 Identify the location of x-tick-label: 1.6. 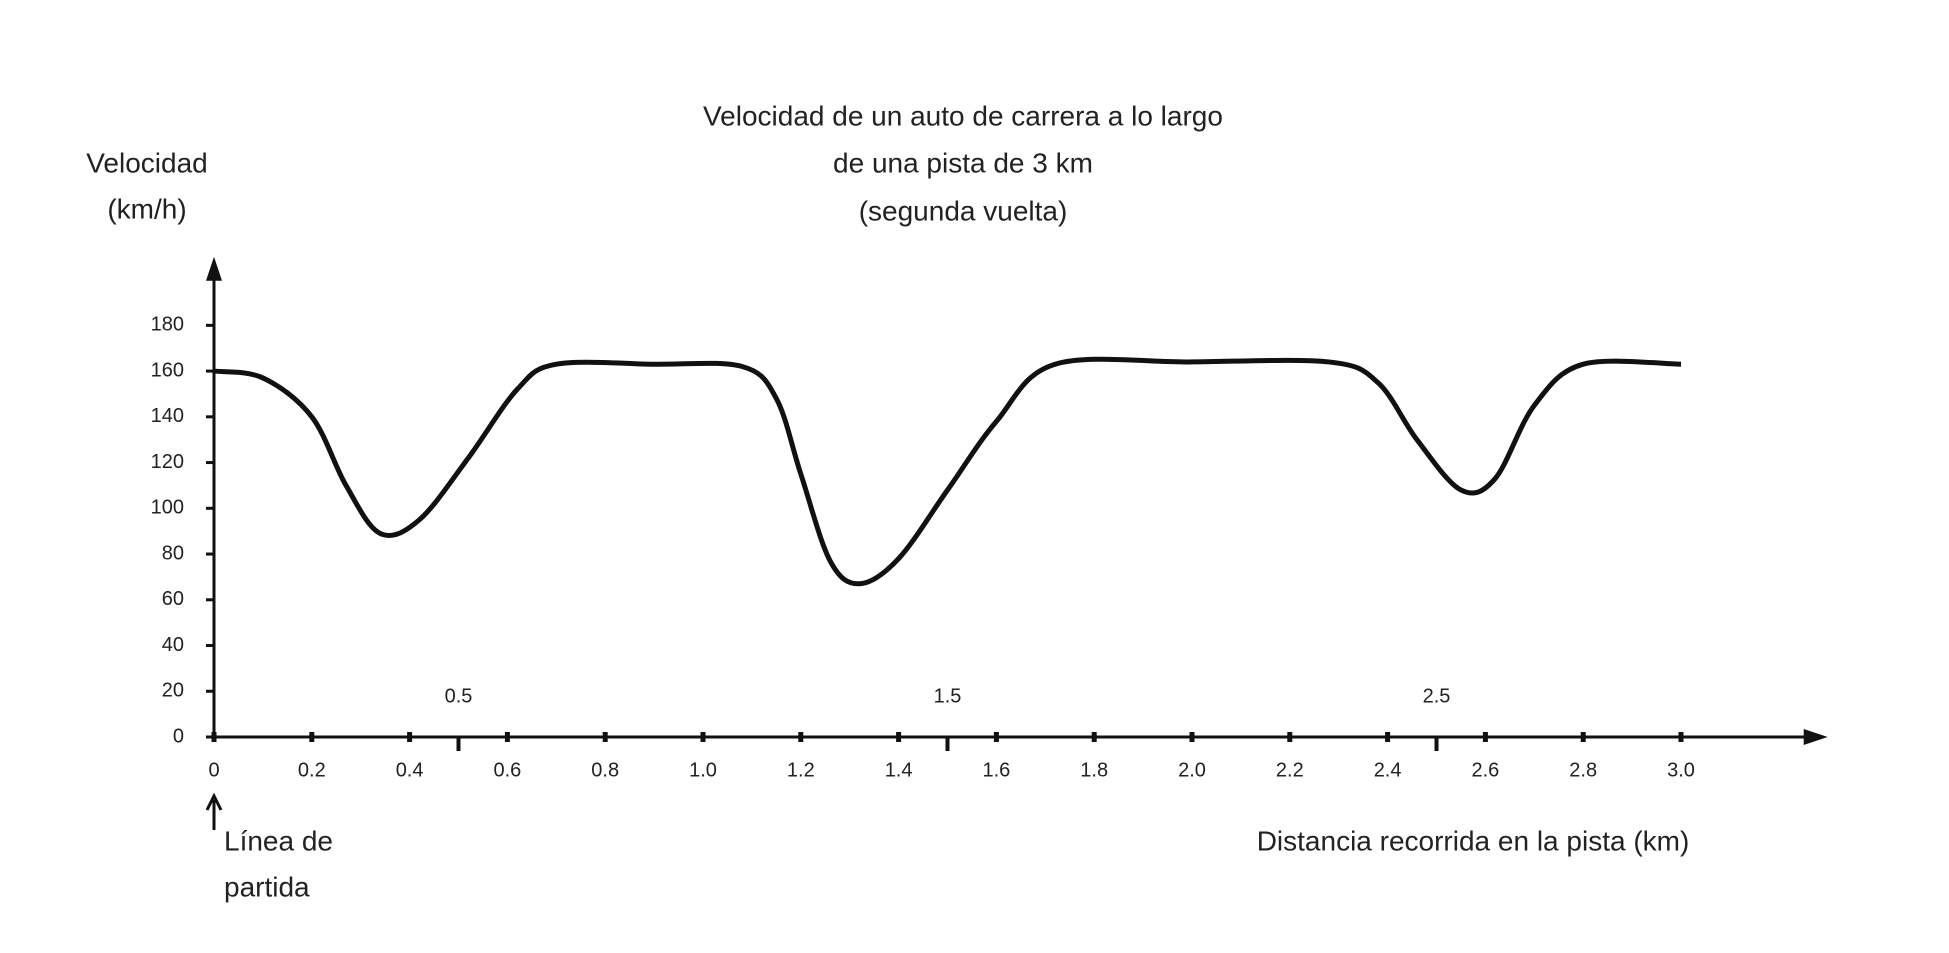
(996, 770).